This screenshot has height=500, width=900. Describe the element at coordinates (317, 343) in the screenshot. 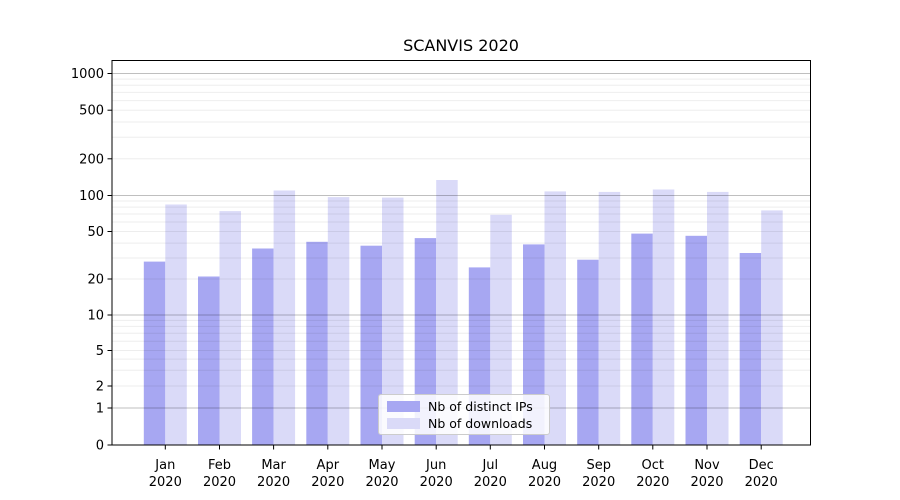

I see `bar-ips-apr` at that location.